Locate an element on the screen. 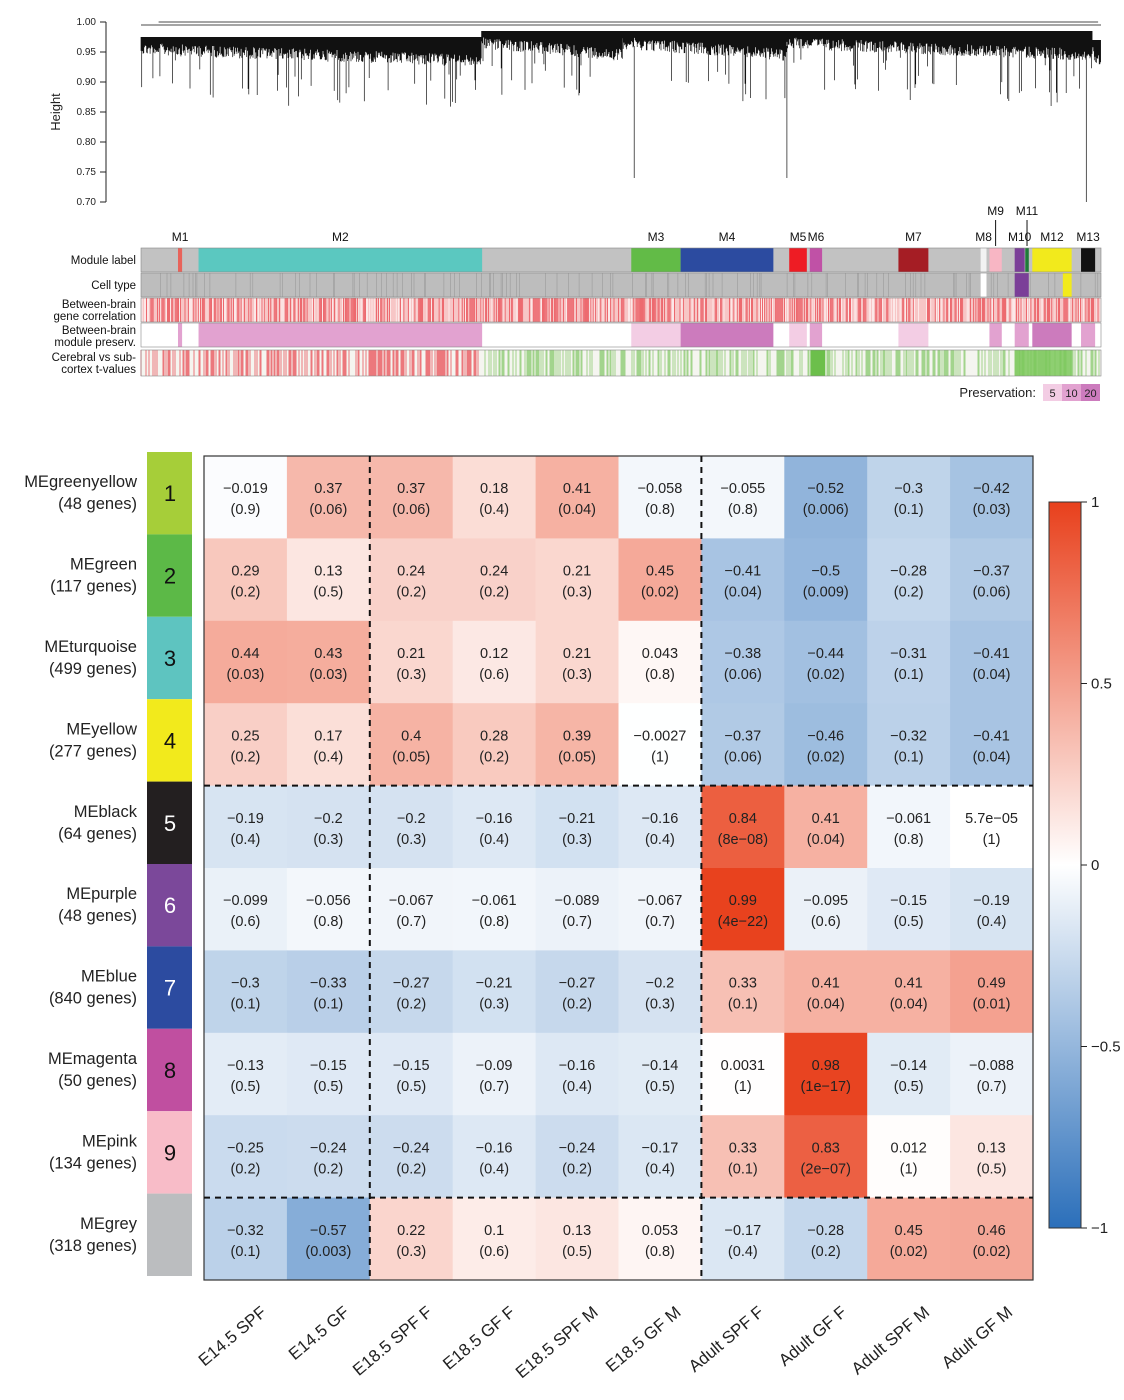 This screenshot has height=1400, width=1124. gene-correlation-track is located at coordinates (621, 310).